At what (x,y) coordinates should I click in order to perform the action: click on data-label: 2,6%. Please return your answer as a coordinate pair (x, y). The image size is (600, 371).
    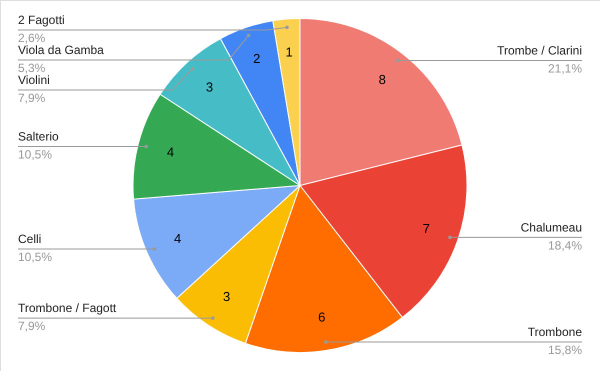
    Looking at the image, I should click on (32, 38).